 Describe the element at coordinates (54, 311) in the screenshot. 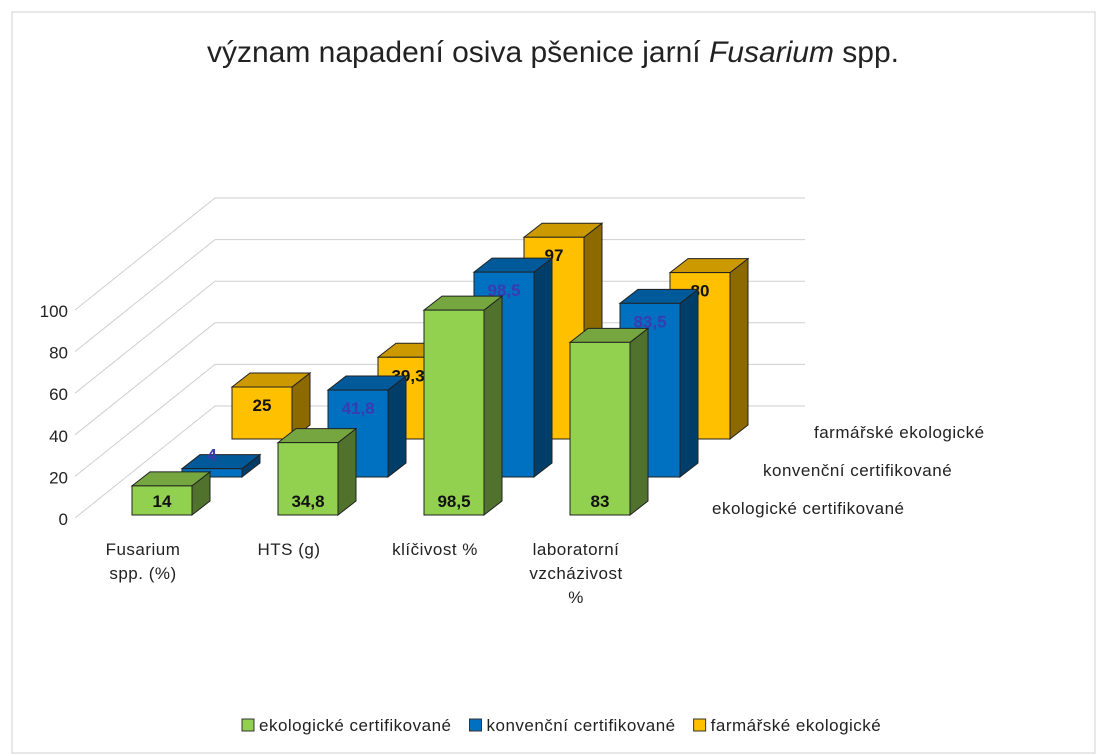

I see `y-tick-label: 100` at that location.